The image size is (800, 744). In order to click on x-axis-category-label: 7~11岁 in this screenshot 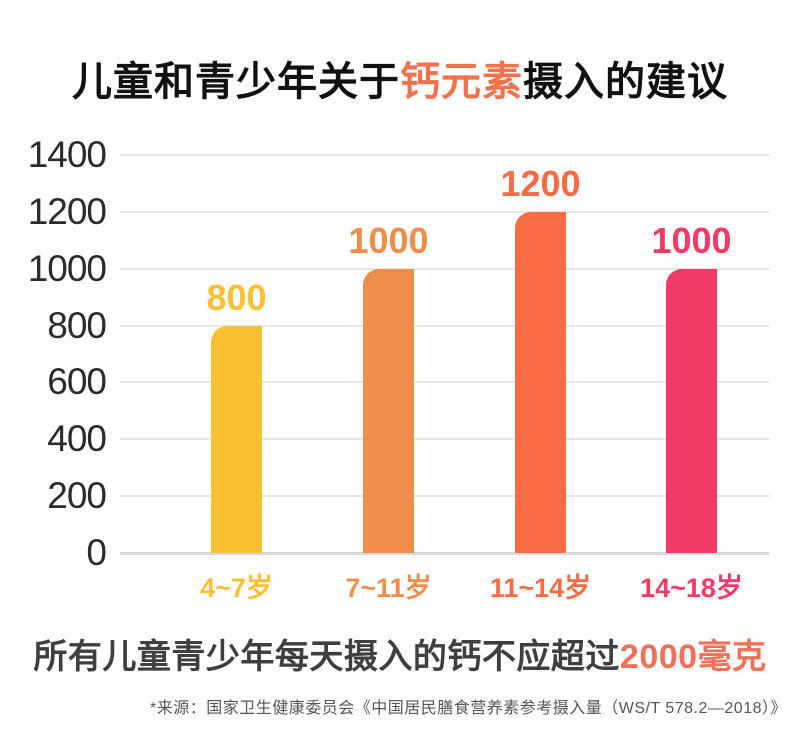, I will do `click(388, 588)`.